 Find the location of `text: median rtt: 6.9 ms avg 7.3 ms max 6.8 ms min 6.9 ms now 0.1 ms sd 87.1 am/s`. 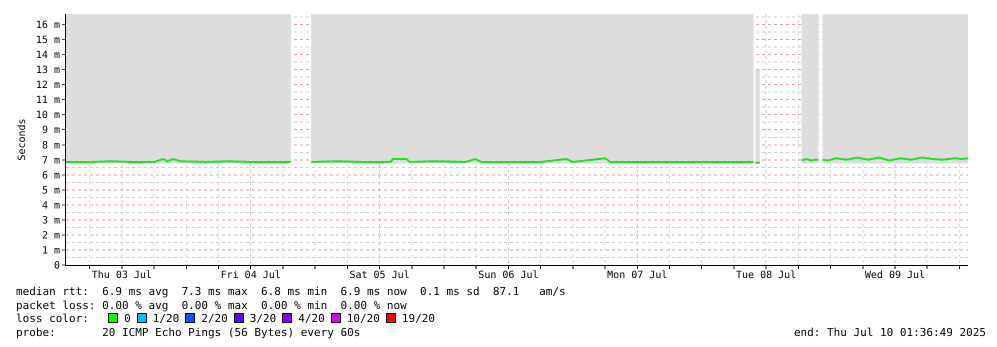

text: median rtt: 6.9 ms avg 7.3 ms max 6.8 ms min 6.9 ms now 0.1 ms sd 87.1 am/s is located at coordinates (291, 291).